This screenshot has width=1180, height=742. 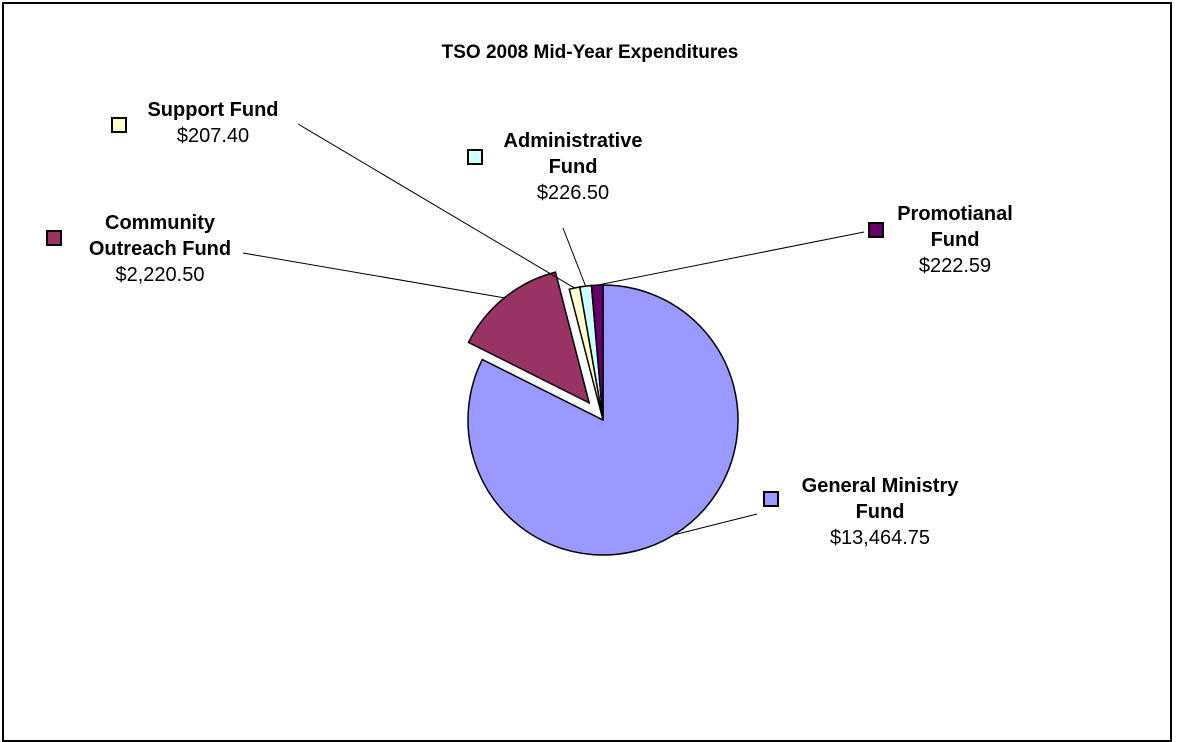 What do you see at coordinates (213, 110) in the screenshot?
I see `slice-name-line: Support Fund` at bounding box center [213, 110].